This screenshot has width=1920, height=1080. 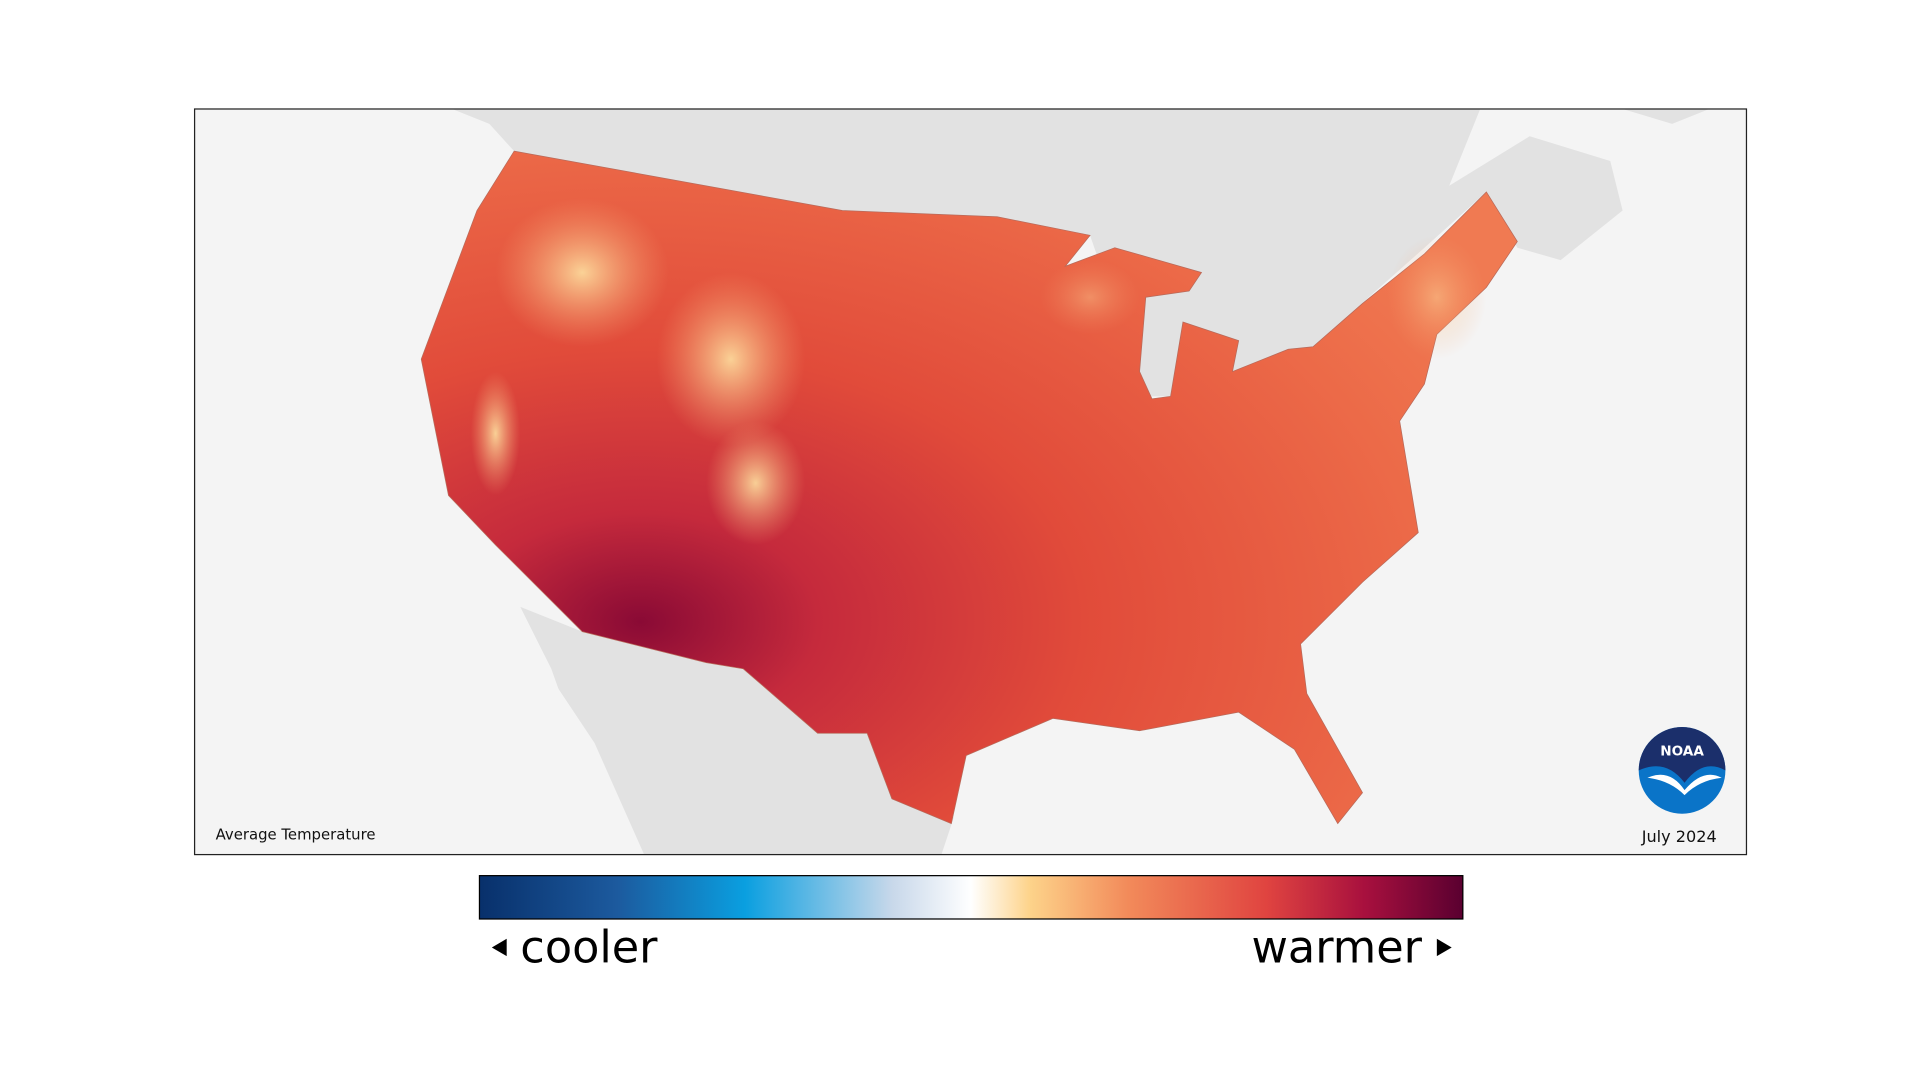 I want to click on logo-text: NOAA, so click(x=1682, y=752).